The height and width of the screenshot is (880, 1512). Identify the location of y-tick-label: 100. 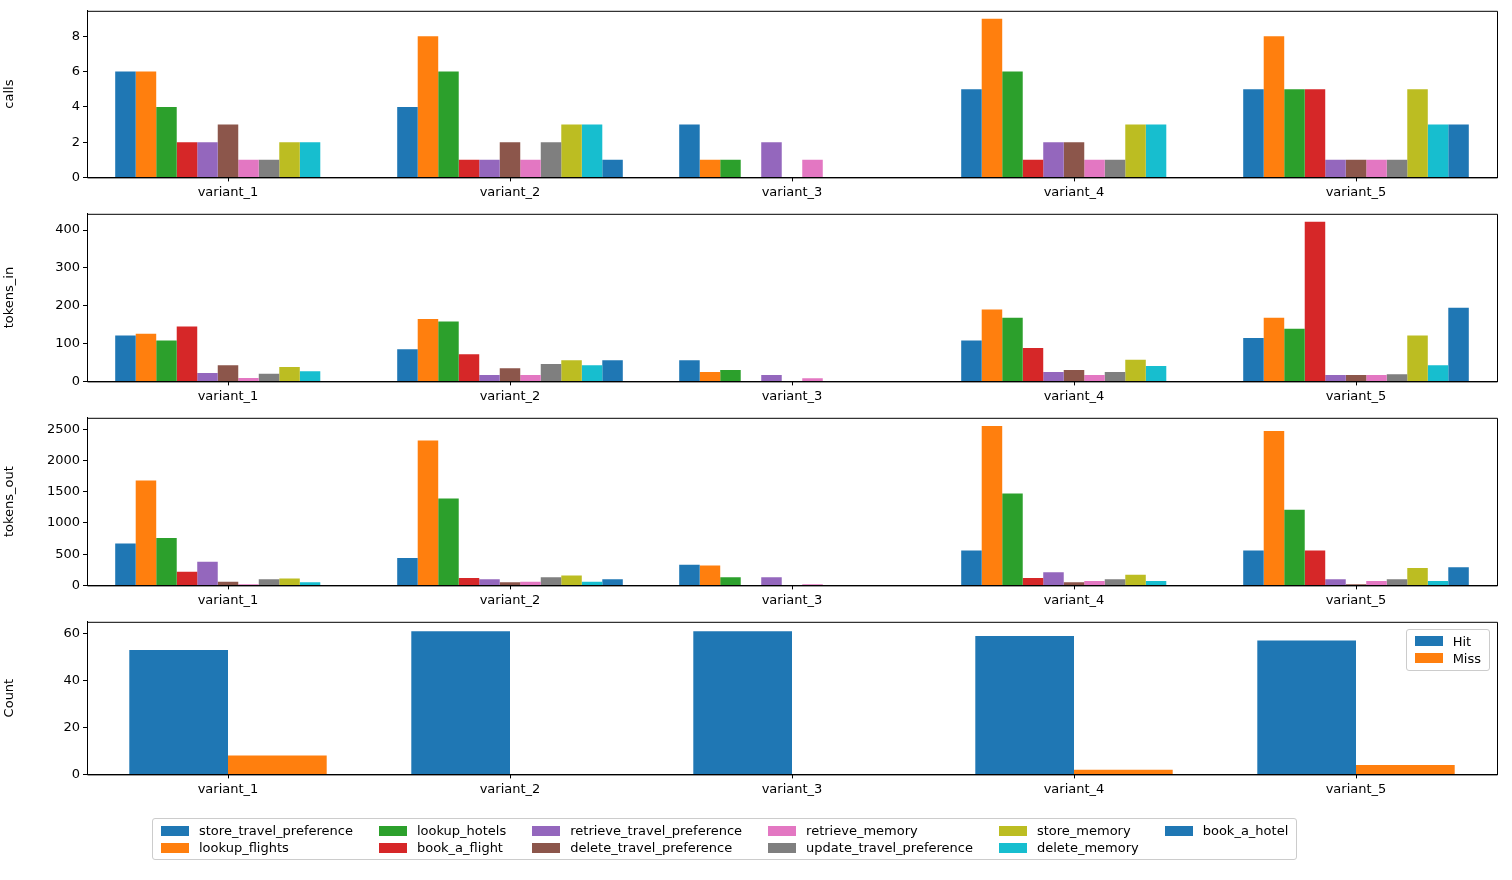
(67, 342).